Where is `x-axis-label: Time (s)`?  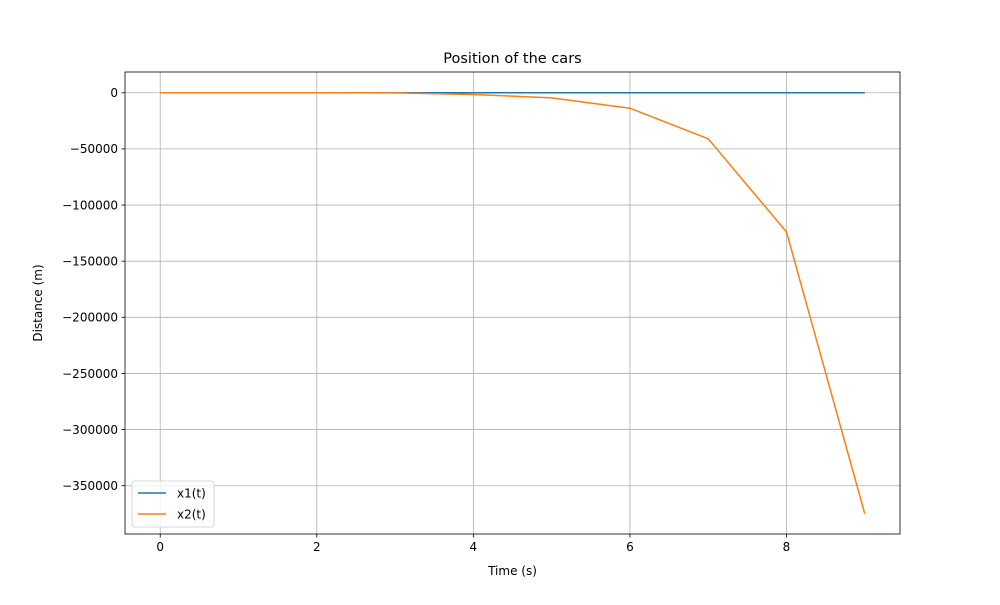
x-axis-label: Time (s) is located at coordinates (512, 571).